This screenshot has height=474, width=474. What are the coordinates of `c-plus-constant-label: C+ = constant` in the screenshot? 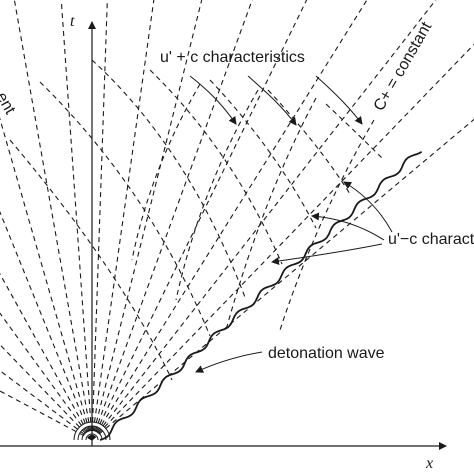 It's located at (403, 66).